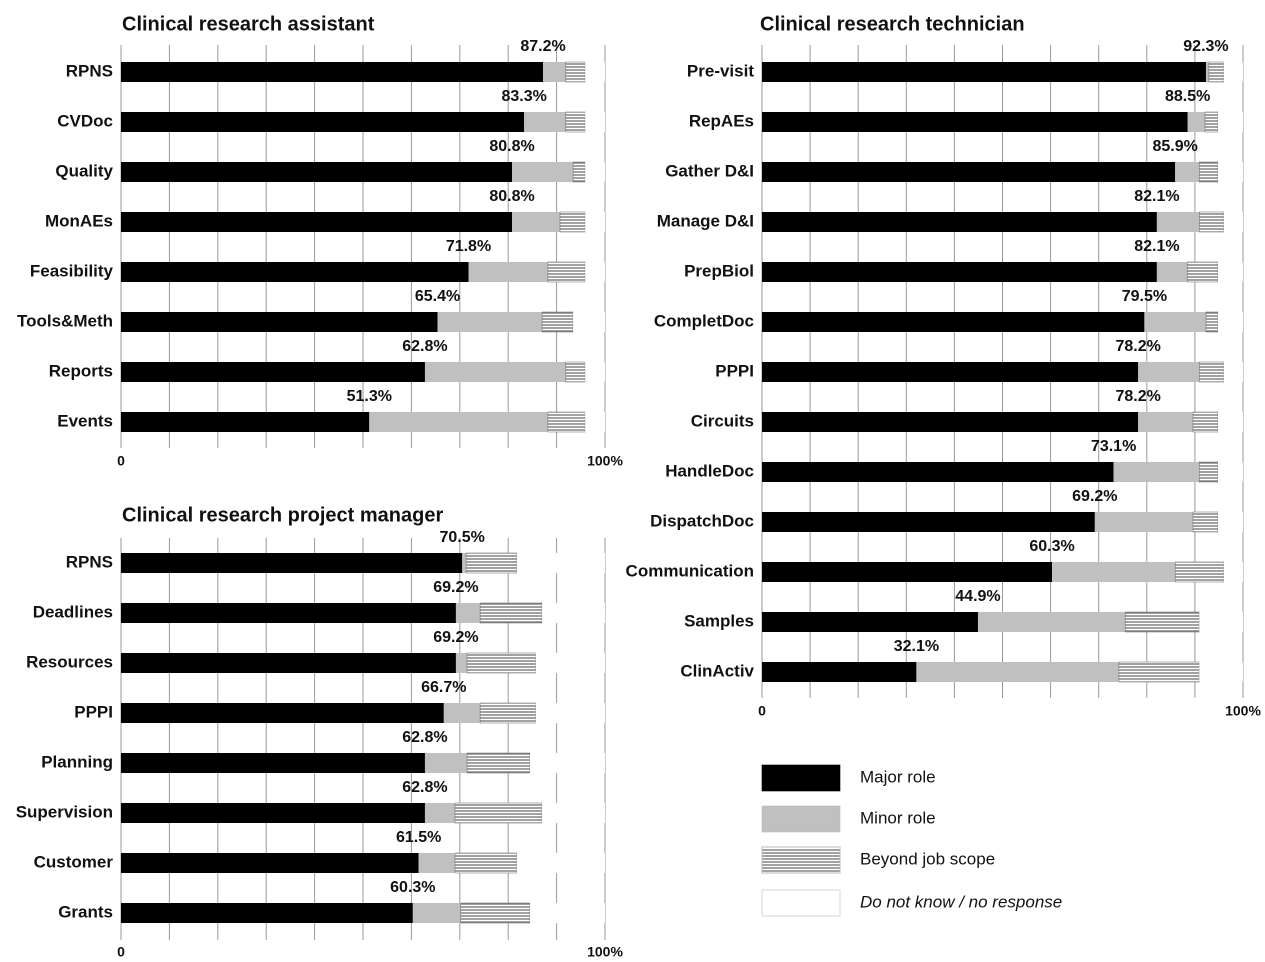  What do you see at coordinates (898, 776) in the screenshot?
I see `legend-label: Major role` at bounding box center [898, 776].